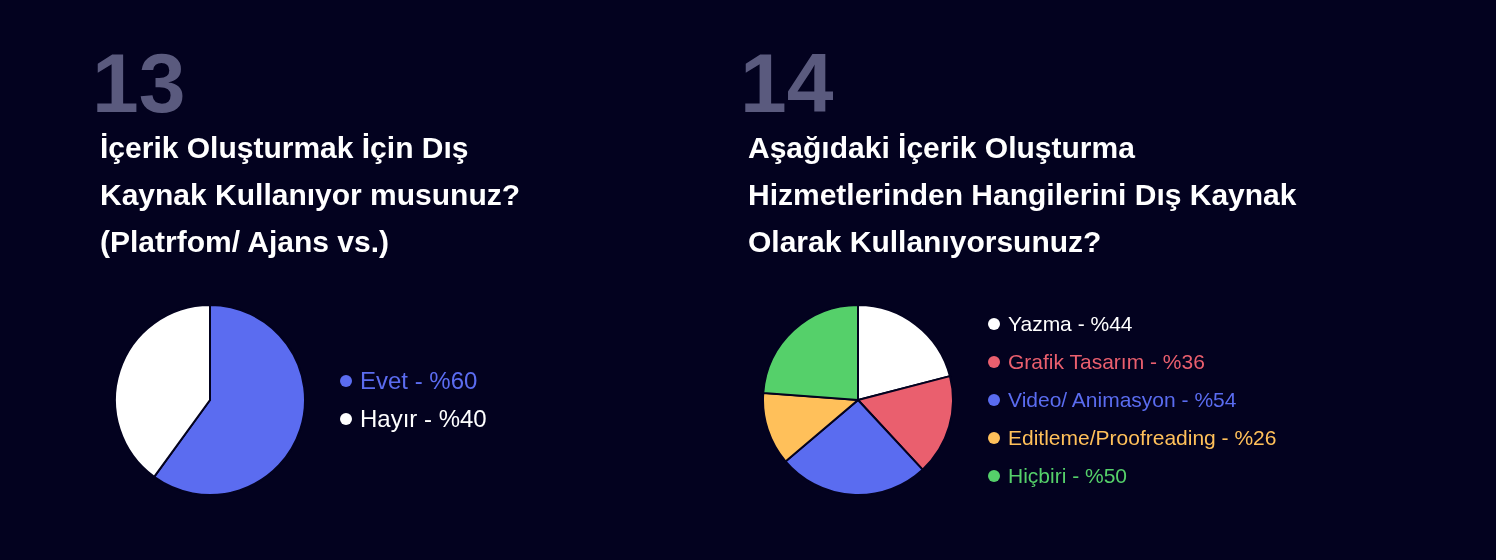 This screenshot has height=560, width=1496. Describe the element at coordinates (310, 194) in the screenshot. I see `chart-title: İçerik Oluşturmak İçin Dış Kaynak Kullanıyor musunuz? (Platrfom/ Ajans vs.)` at that location.